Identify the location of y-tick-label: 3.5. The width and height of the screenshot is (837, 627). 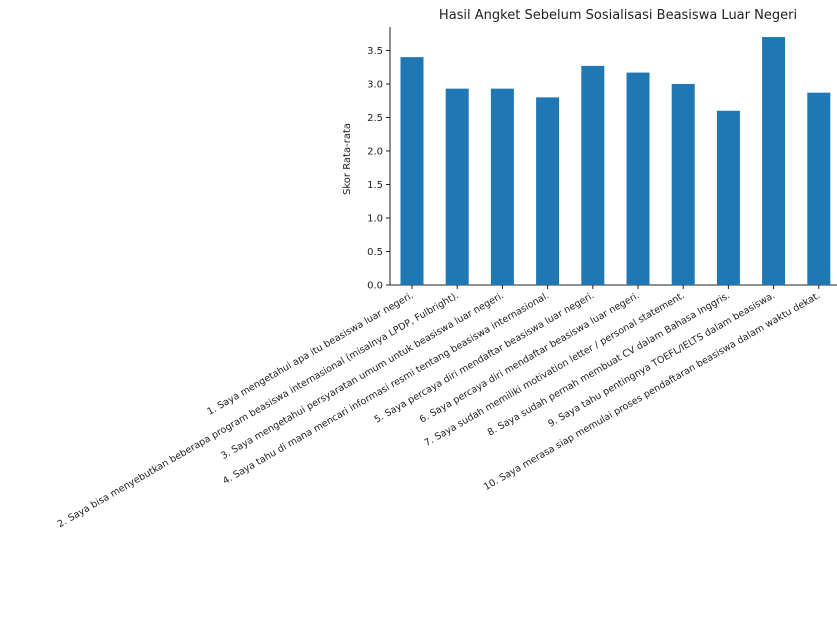
(375, 51).